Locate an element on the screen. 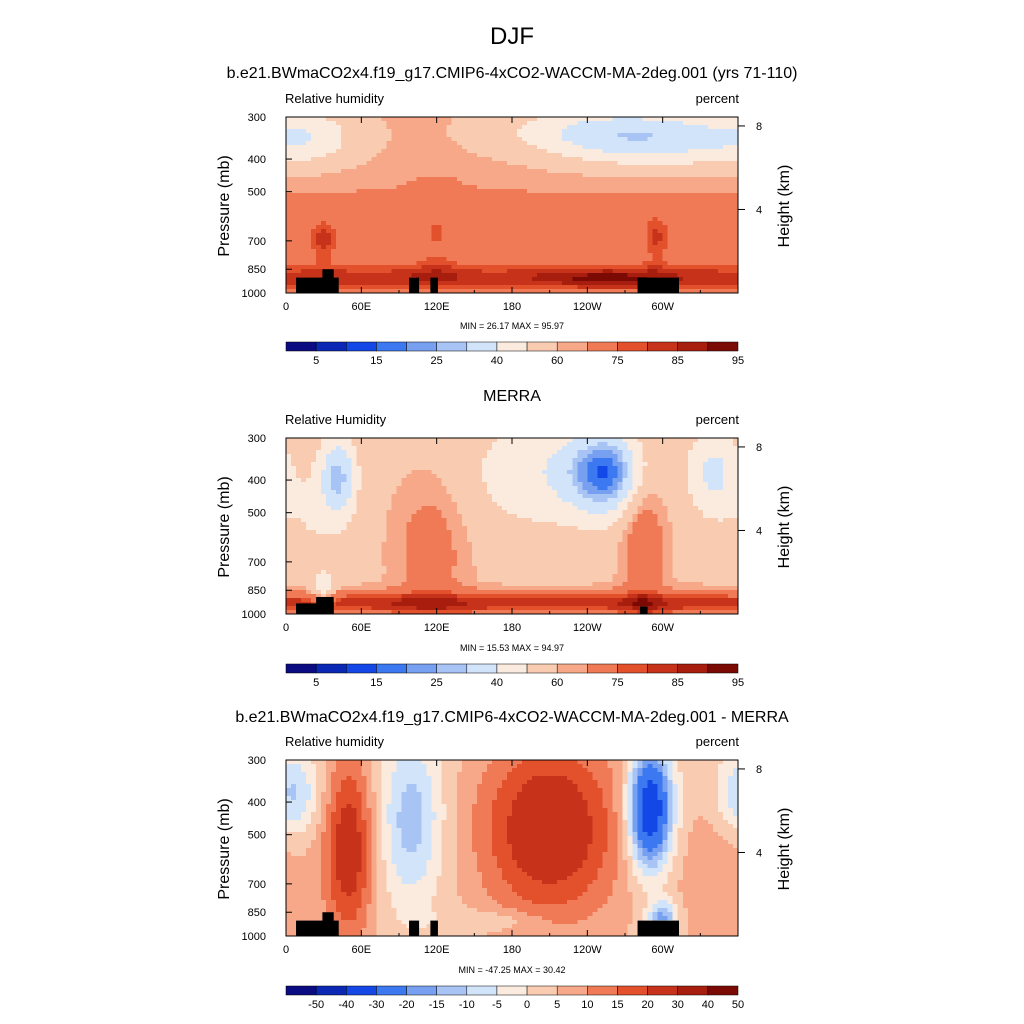 The width and height of the screenshot is (1024, 1024). y-right-tick-label: 4 is located at coordinates (759, 210).